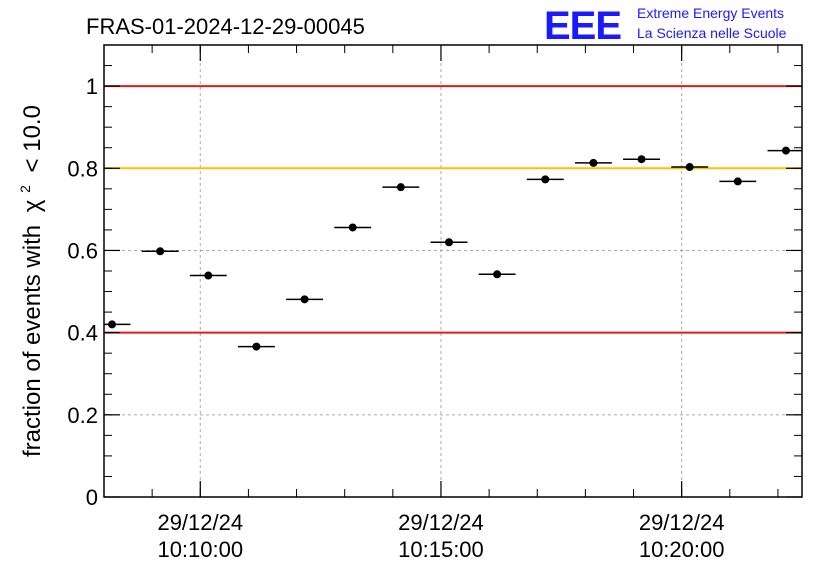 The image size is (836, 572). Describe the element at coordinates (92, 86) in the screenshot. I see `y-tick-label: 1` at that location.